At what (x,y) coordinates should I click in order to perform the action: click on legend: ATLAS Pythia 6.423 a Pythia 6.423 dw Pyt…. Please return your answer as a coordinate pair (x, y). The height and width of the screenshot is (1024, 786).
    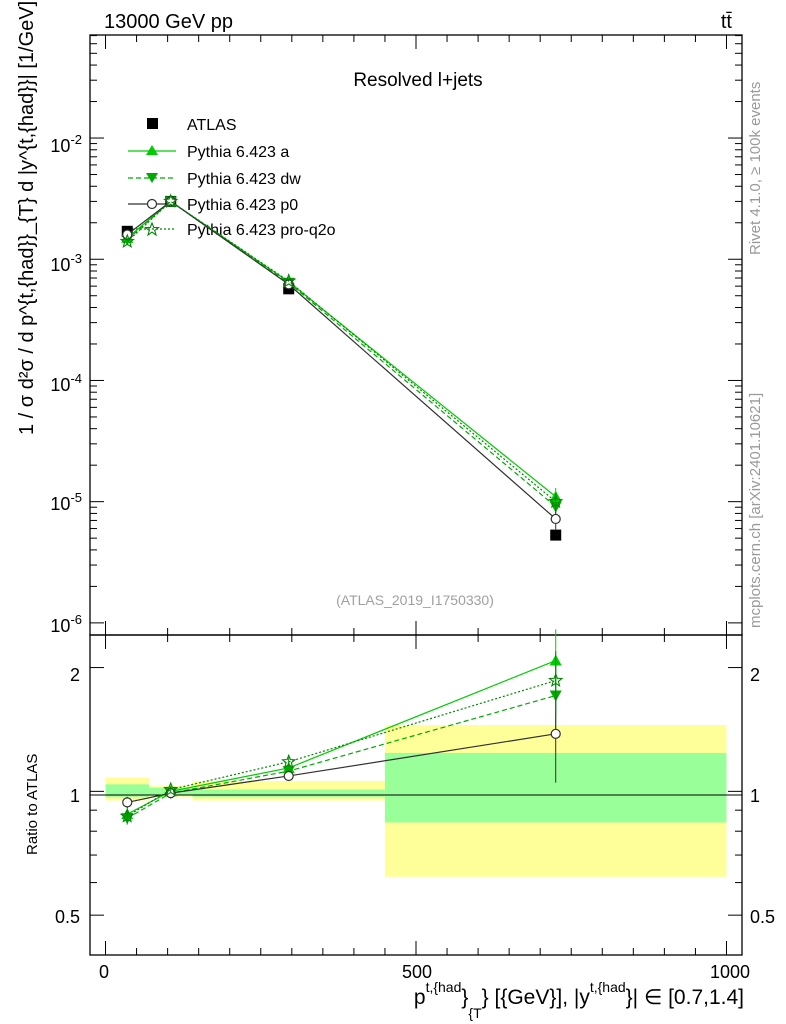
    Looking at the image, I should click on (232, 178).